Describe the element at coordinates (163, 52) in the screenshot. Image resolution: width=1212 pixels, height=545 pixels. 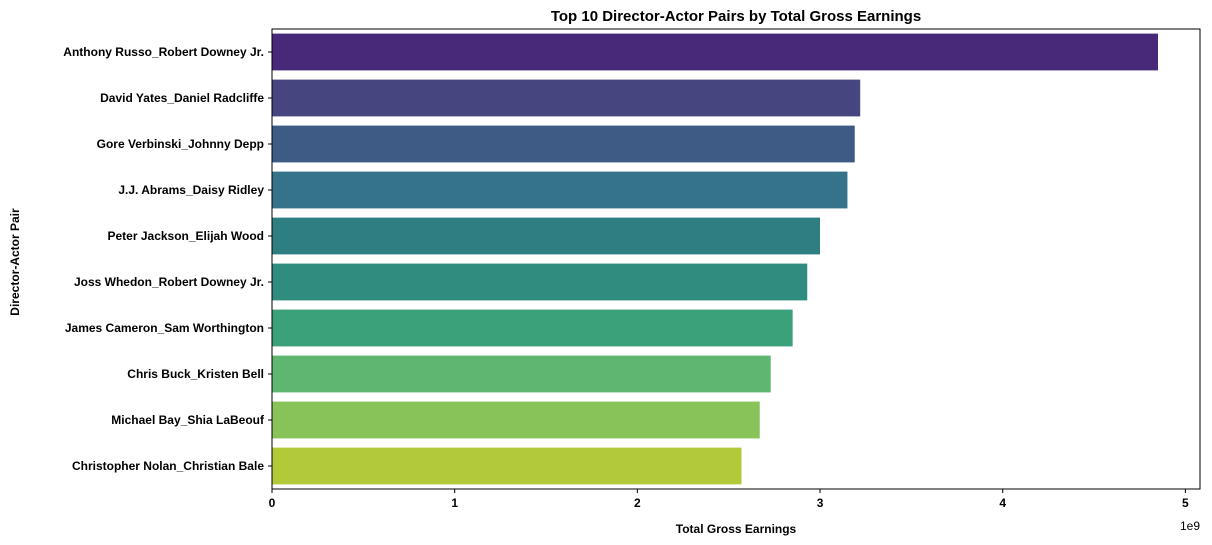
I see `y-tick-label: Anthony Russo_Robert Downey Jr.` at that location.